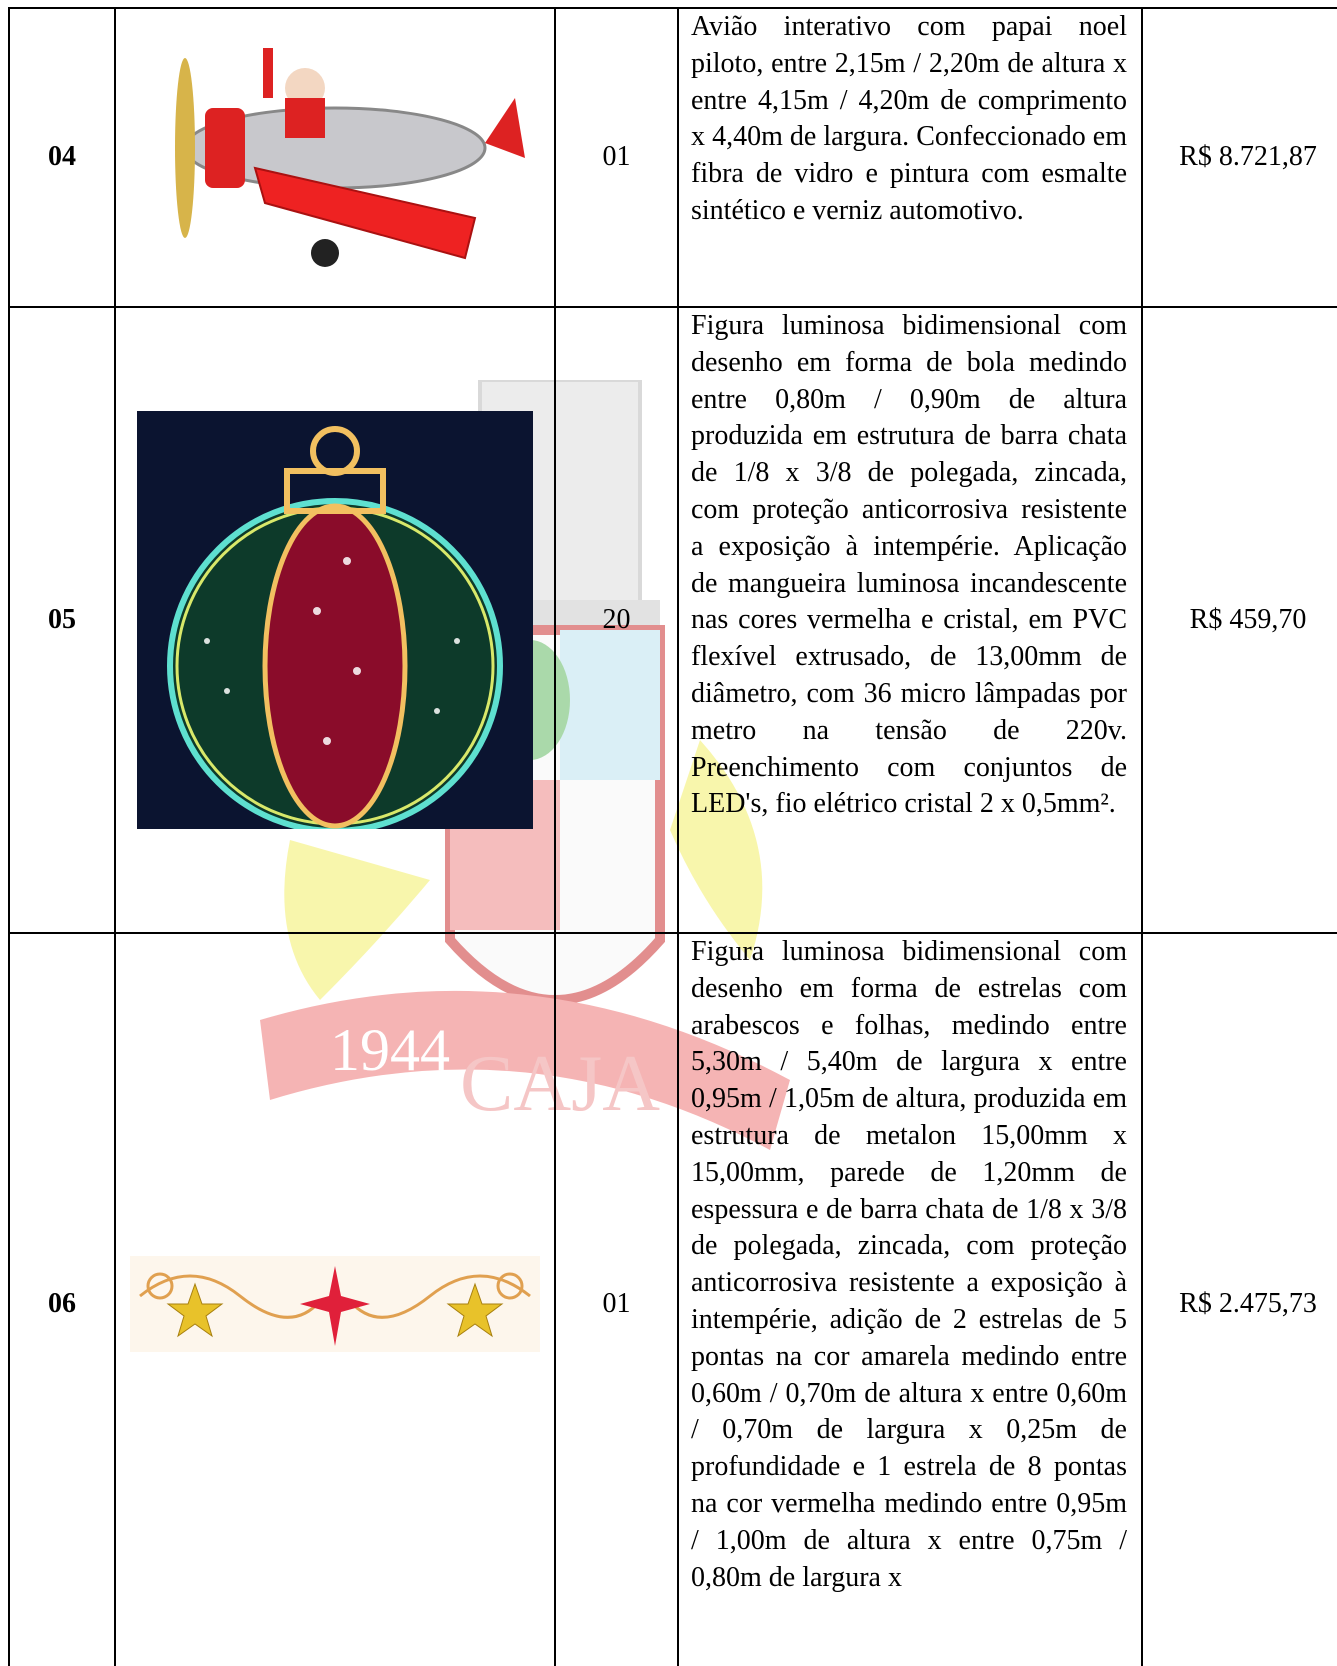  I want to click on price: R$ 2.475,73, so click(1239, 1299).